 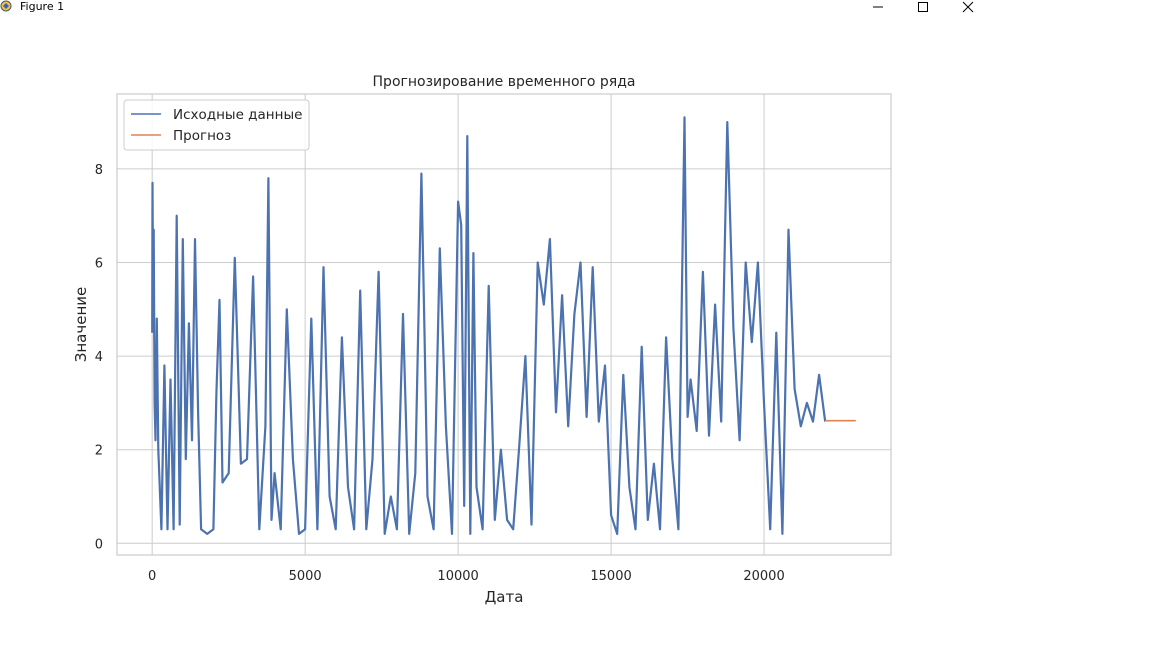 I want to click on x-tick-label: 0, so click(x=152, y=576).